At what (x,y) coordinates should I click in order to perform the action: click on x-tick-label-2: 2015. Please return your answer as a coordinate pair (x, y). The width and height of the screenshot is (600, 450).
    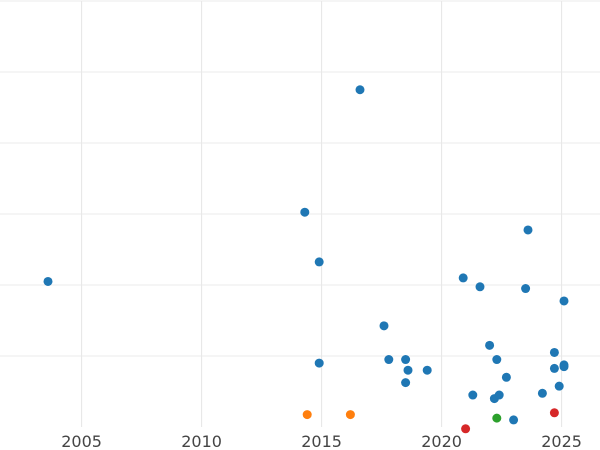
    Looking at the image, I should click on (321, 441).